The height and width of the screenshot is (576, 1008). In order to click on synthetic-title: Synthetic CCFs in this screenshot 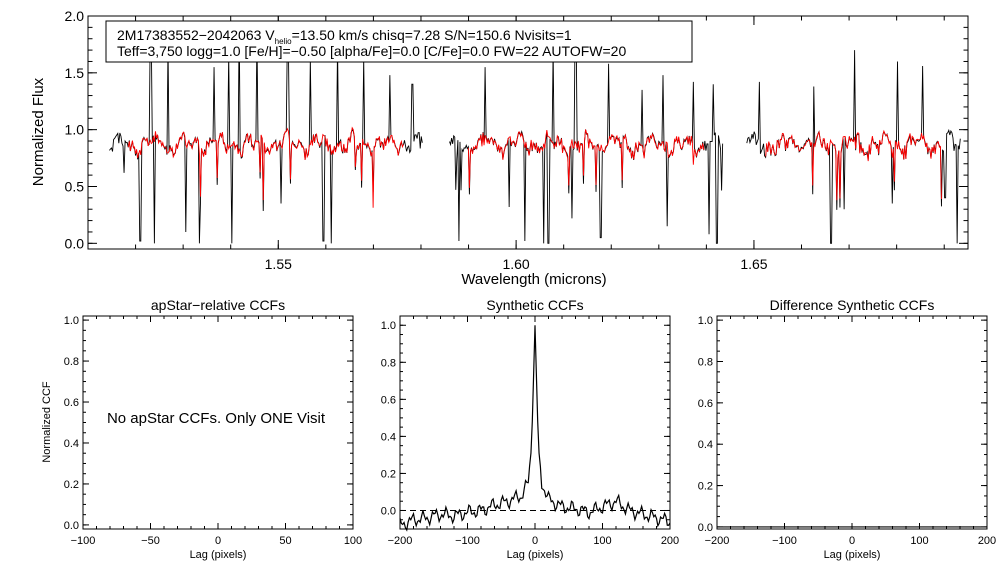, I will do `click(534, 305)`.